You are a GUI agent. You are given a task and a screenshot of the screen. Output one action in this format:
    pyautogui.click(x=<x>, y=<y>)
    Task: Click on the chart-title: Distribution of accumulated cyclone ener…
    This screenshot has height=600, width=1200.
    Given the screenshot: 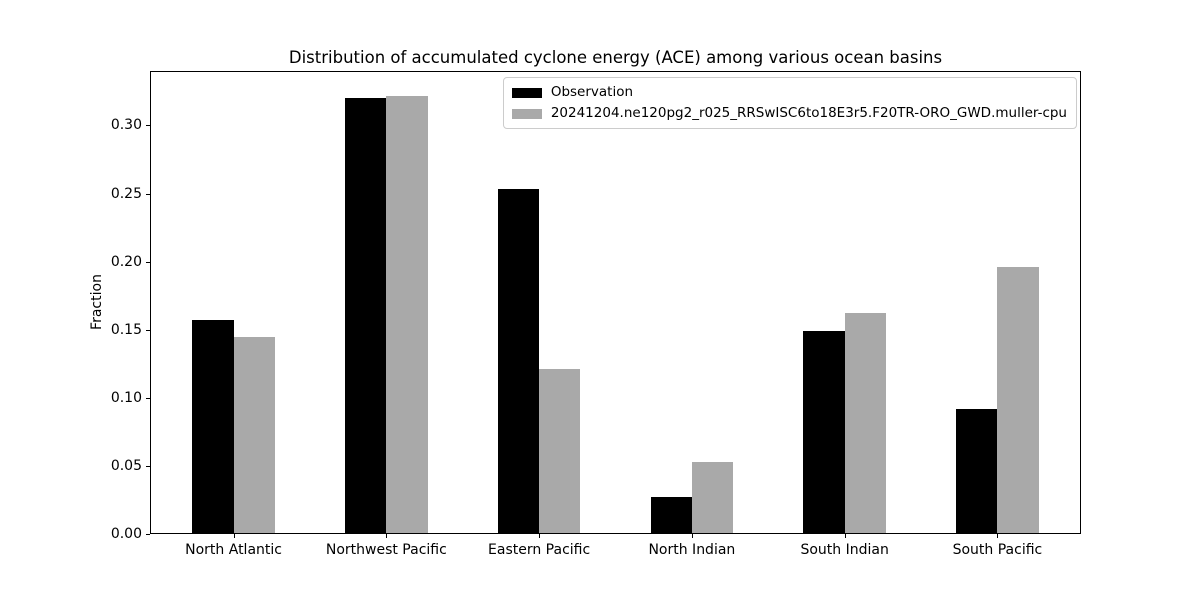 What is the action you would take?
    pyautogui.click(x=615, y=57)
    